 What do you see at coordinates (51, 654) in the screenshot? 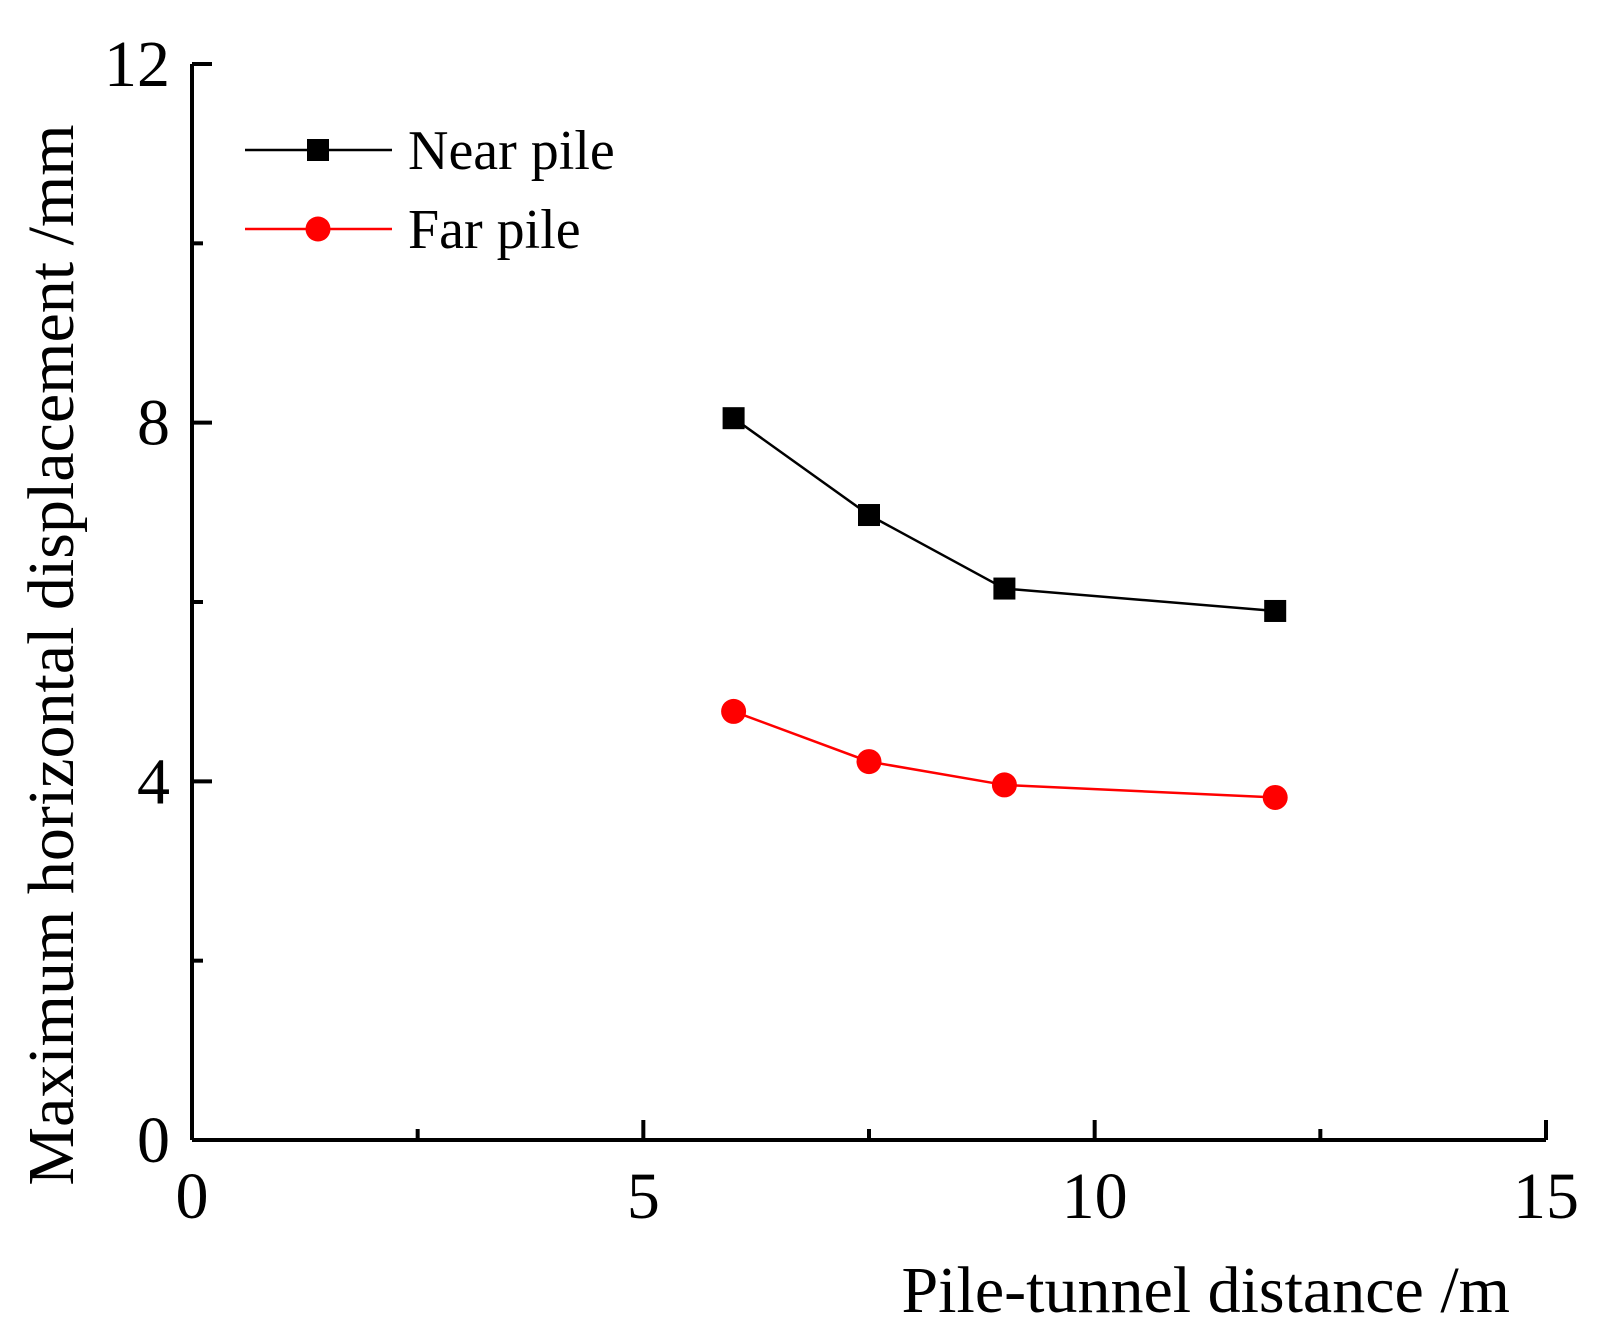
I see `y-axis-title: Maximum horizontal displacement /mm` at bounding box center [51, 654].